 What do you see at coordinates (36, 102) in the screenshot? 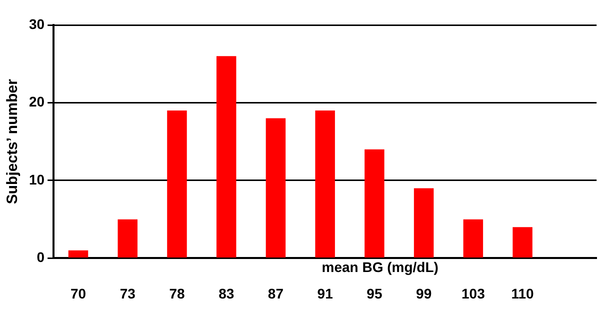
I see `y-tick-label: 20` at bounding box center [36, 102].